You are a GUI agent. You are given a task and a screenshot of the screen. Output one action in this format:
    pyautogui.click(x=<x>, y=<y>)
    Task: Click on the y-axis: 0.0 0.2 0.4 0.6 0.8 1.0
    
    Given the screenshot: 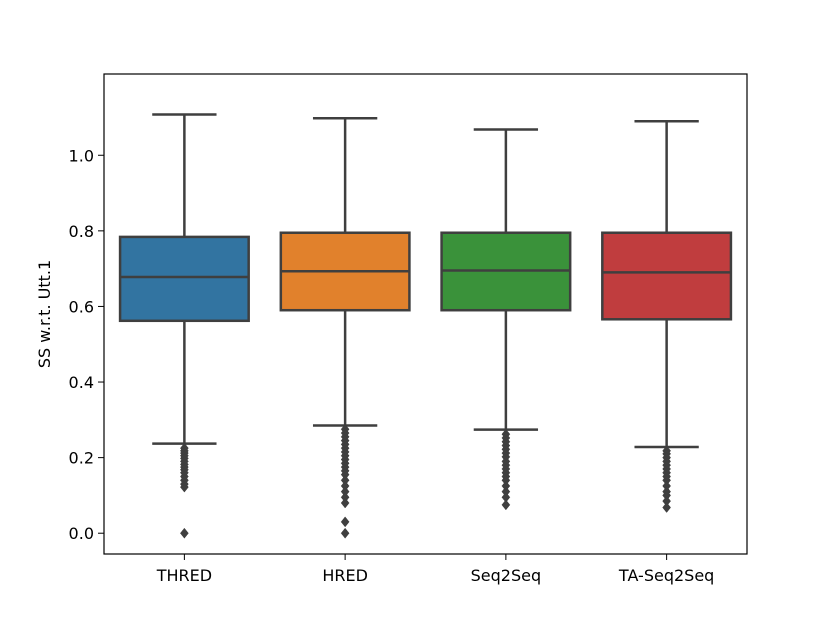 What is the action you would take?
    pyautogui.click(x=86, y=344)
    